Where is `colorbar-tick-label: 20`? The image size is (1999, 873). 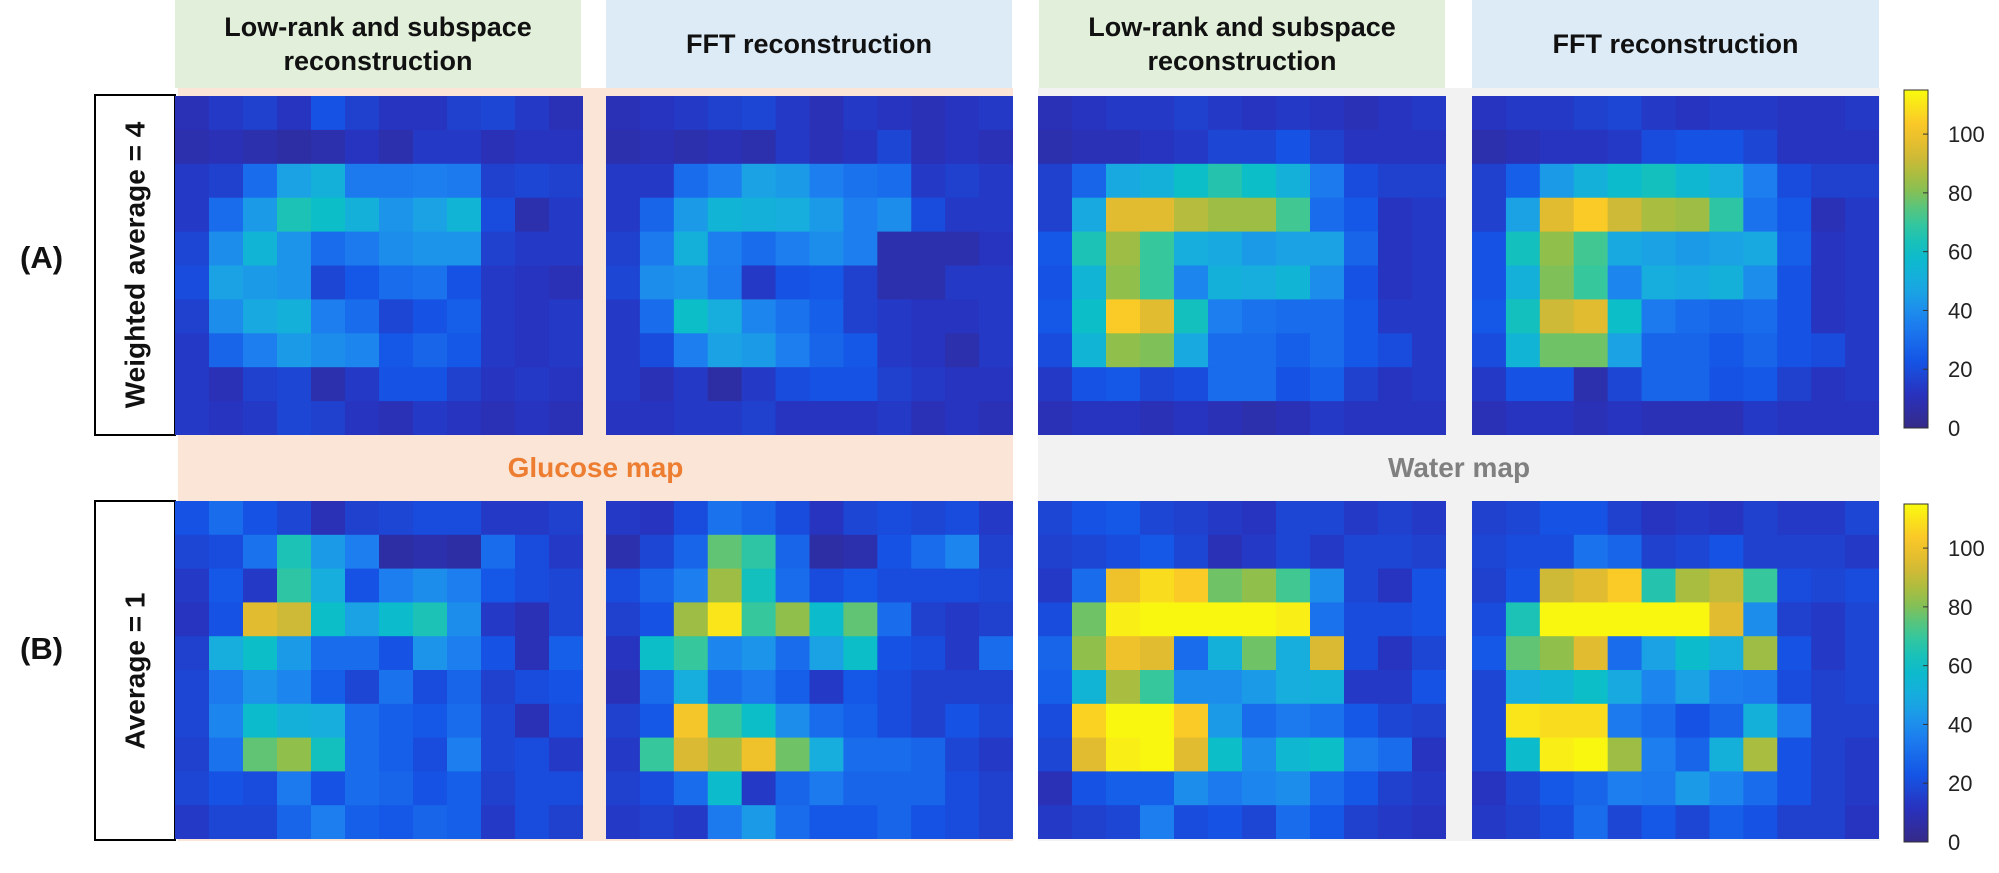
colorbar-tick-label: 20 is located at coordinates (1960, 783).